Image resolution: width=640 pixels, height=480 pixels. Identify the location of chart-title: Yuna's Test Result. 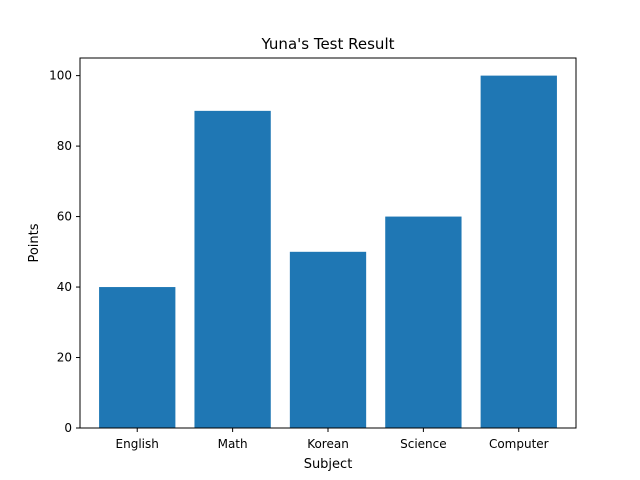
(327, 44).